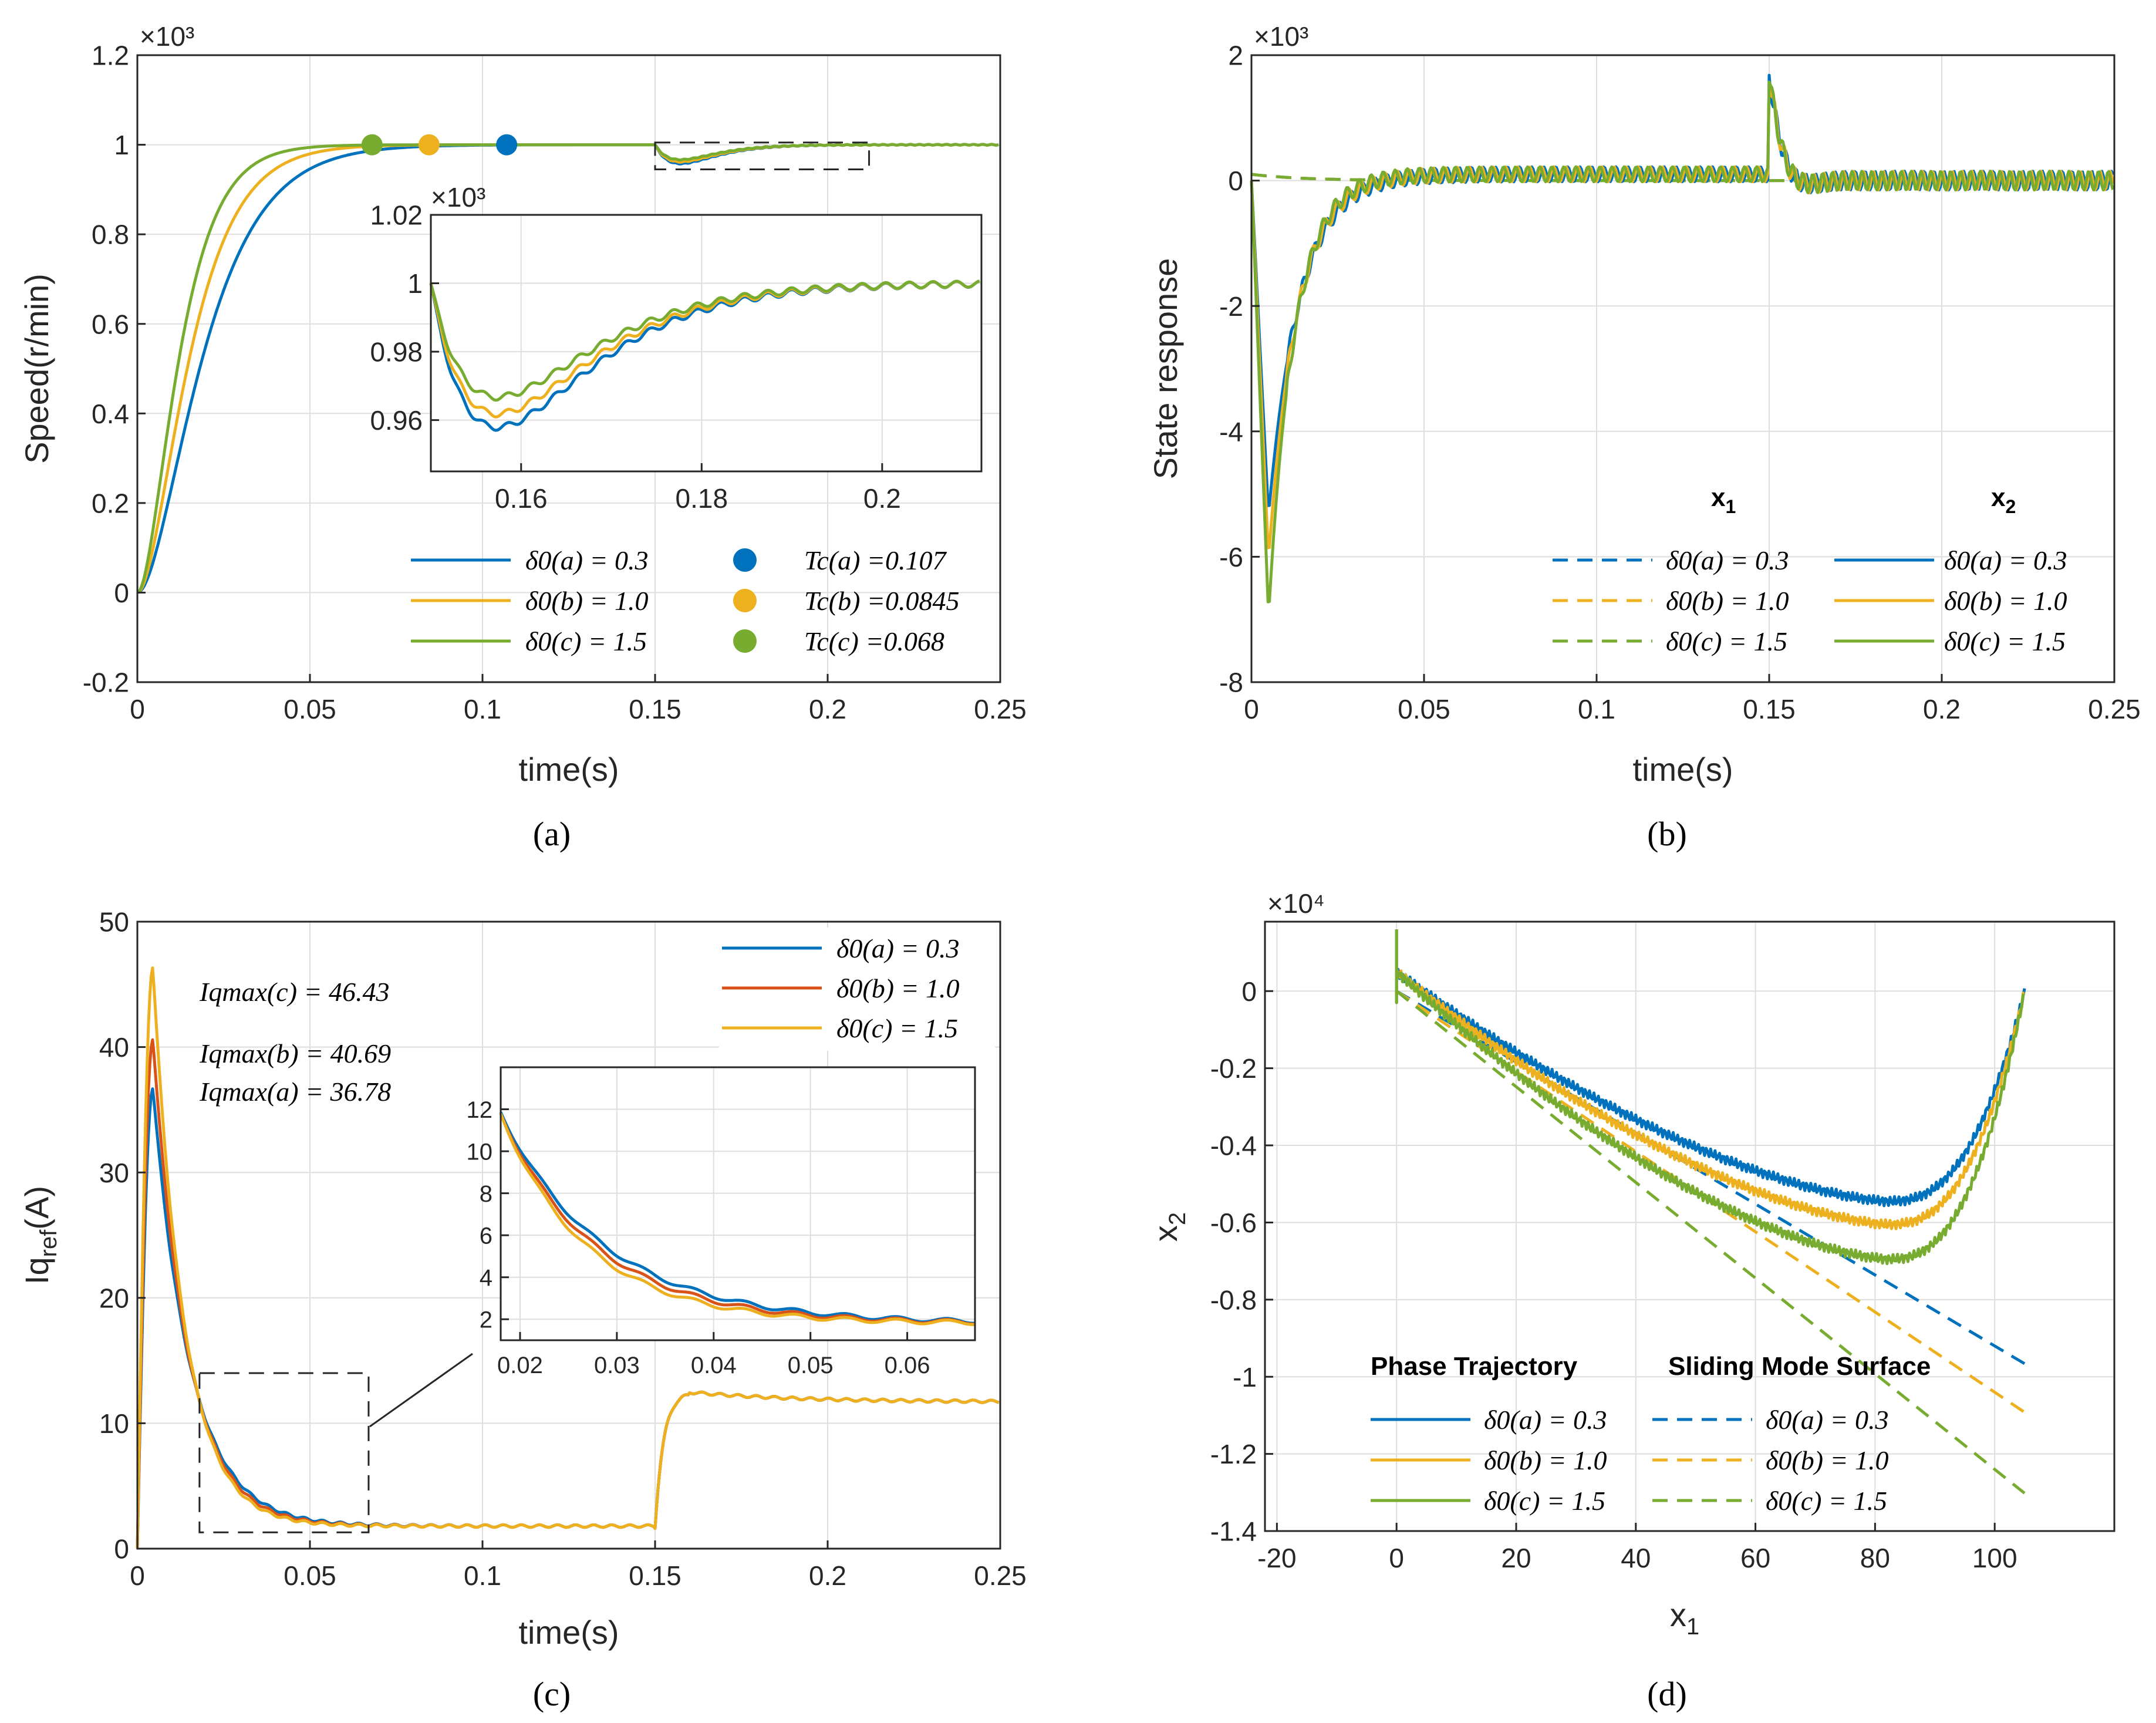  Describe the element at coordinates (480, 1110) in the screenshot. I see `c-inset-ytick-5: 12` at that location.